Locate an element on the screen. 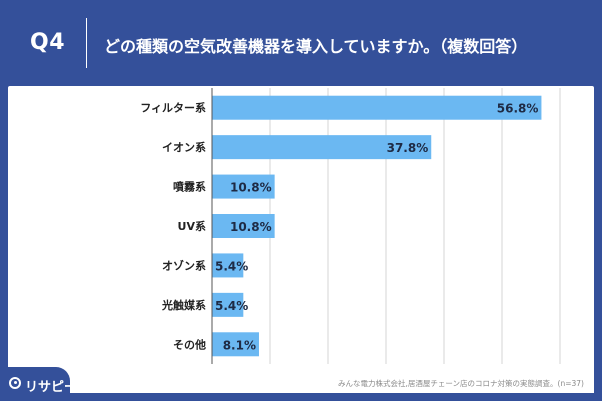 The height and width of the screenshot is (401, 602). value-label: 8.1% is located at coordinates (239, 345).